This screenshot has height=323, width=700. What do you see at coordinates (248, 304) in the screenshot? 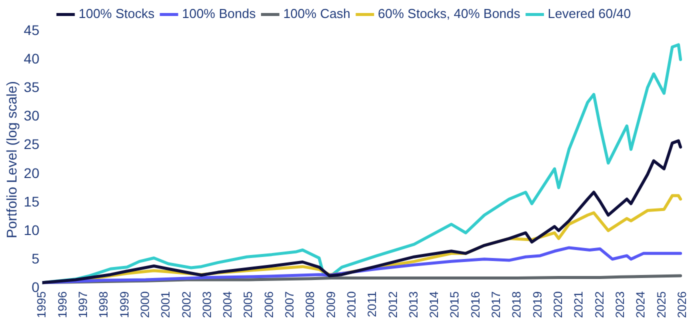
I see `x-tick-label: 2005` at bounding box center [248, 304].